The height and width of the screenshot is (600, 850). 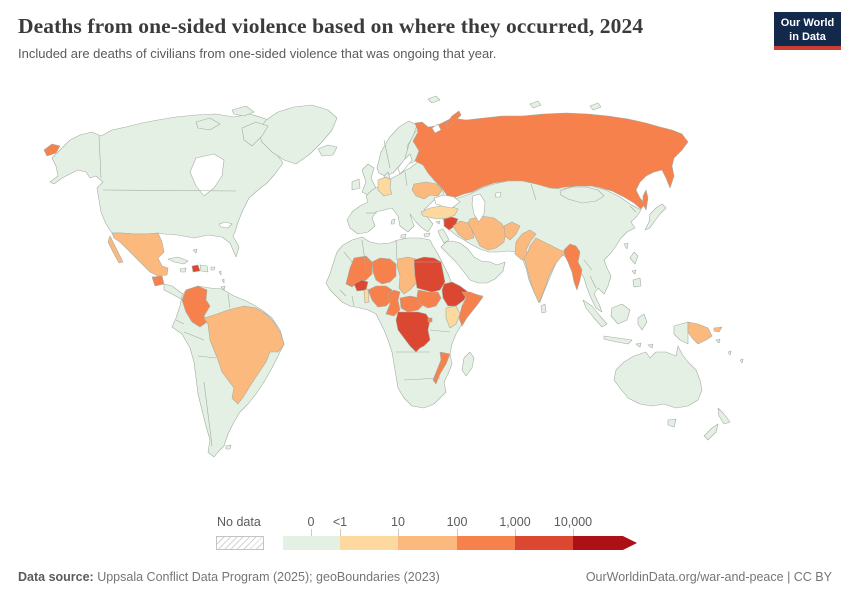 I want to click on black-sea, so click(x=447, y=201).